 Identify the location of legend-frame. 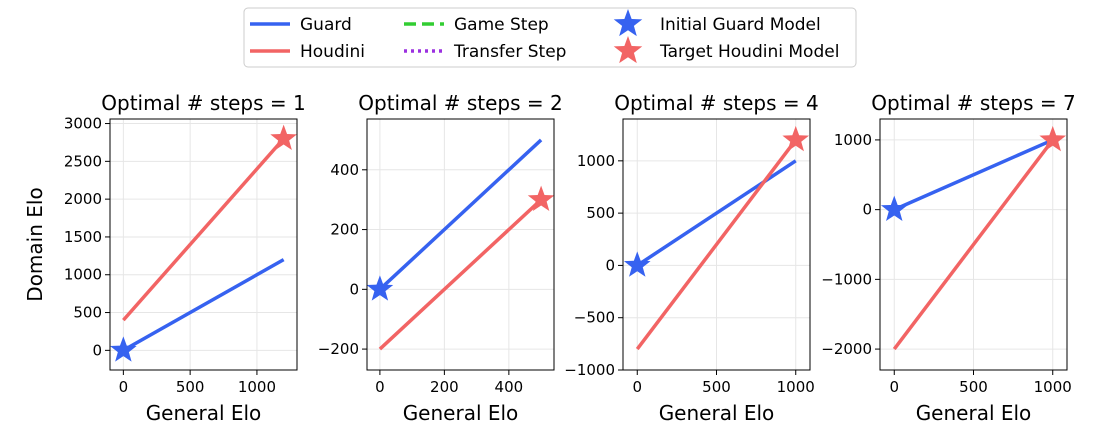
(550, 37).